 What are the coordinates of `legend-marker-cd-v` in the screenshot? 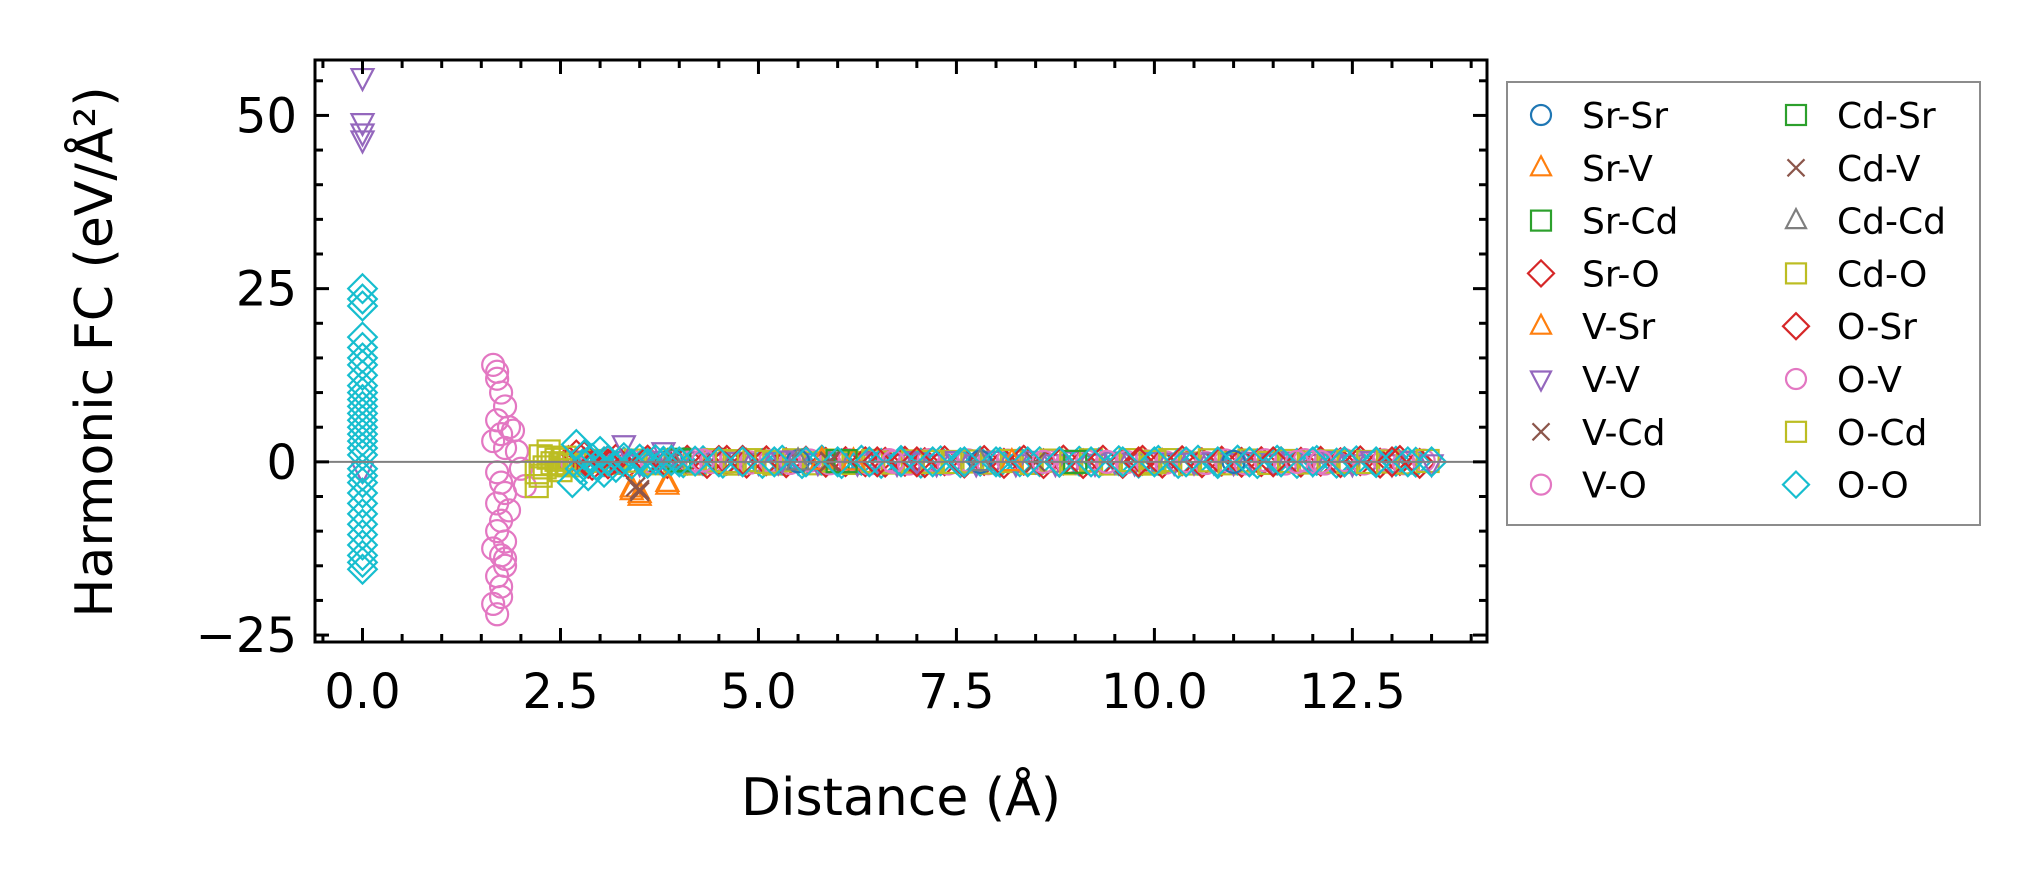 It's located at (1796, 168).